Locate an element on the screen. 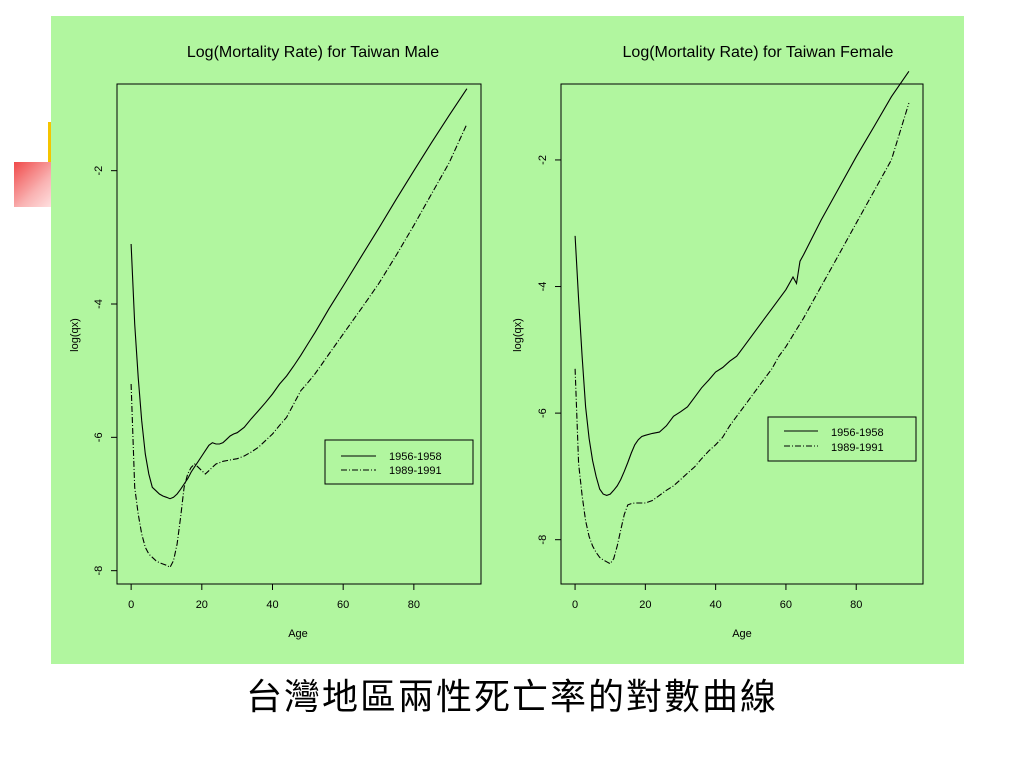 The image size is (1024, 768). chart-title: Log(Mortality Rate) for Taiwan Male is located at coordinates (313, 52).